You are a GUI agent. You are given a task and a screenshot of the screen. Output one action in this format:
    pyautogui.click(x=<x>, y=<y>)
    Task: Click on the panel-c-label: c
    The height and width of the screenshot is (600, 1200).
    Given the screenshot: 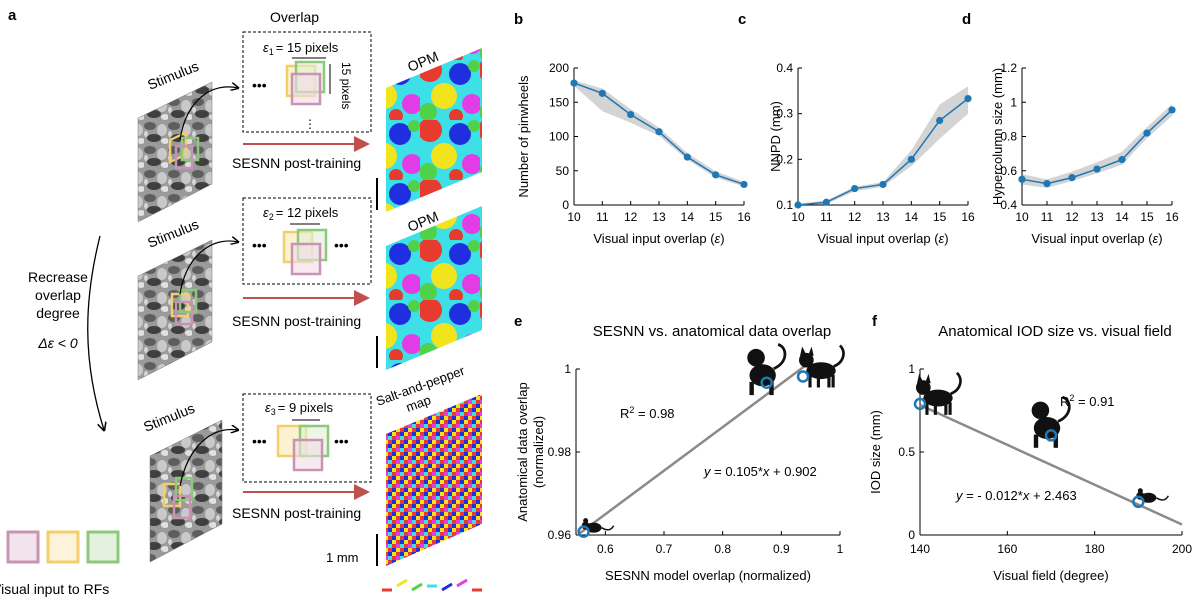 What is the action you would take?
    pyautogui.click(x=742, y=19)
    